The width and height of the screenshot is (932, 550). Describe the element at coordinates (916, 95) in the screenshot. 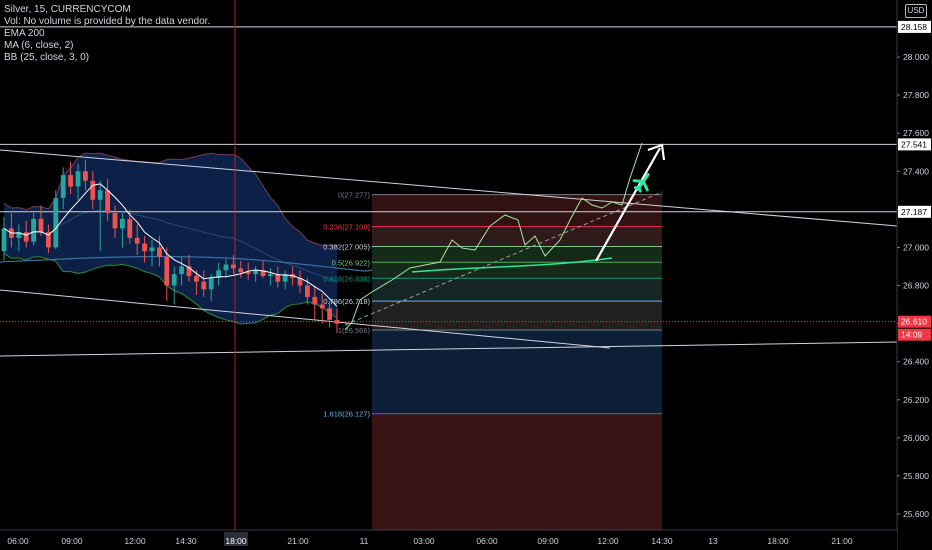

I see `price-tick-label: 27.800` at that location.